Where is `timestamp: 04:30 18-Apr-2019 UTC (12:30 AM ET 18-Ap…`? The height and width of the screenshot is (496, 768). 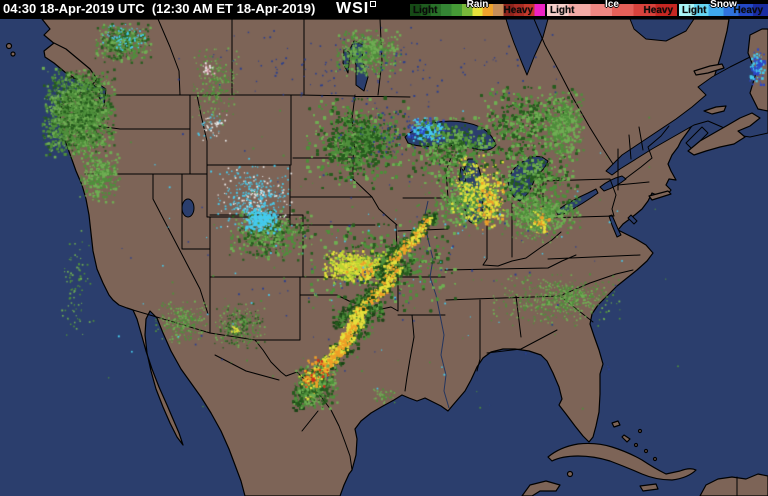 timestamp: 04:30 18-Apr-2019 UTC (12:30 AM ET 18-Ap… is located at coordinates (159, 8).